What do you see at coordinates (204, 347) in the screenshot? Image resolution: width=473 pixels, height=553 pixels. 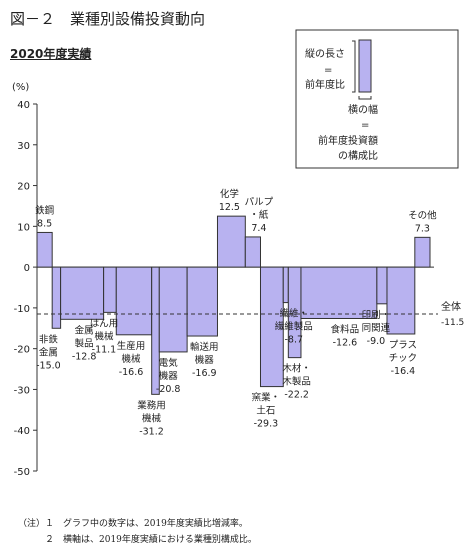 I see `category-label: 輸送用` at bounding box center [204, 347].